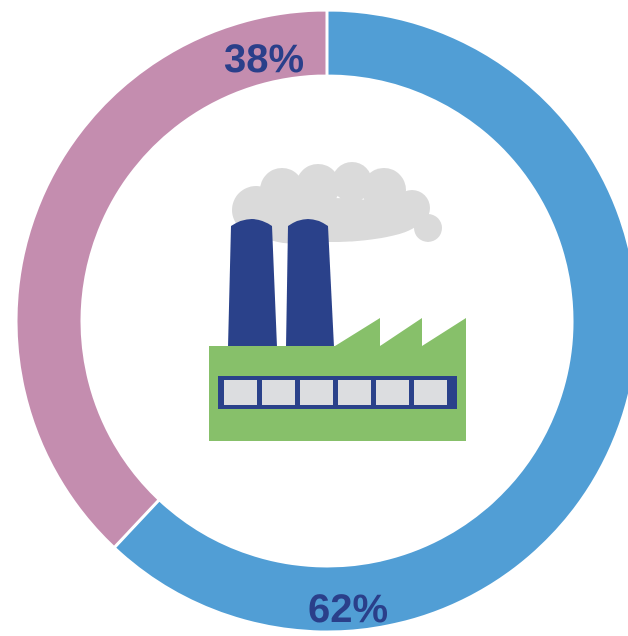 The image size is (628, 636). Describe the element at coordinates (264, 59) in the screenshot. I see `data-label-38: 38%` at that location.